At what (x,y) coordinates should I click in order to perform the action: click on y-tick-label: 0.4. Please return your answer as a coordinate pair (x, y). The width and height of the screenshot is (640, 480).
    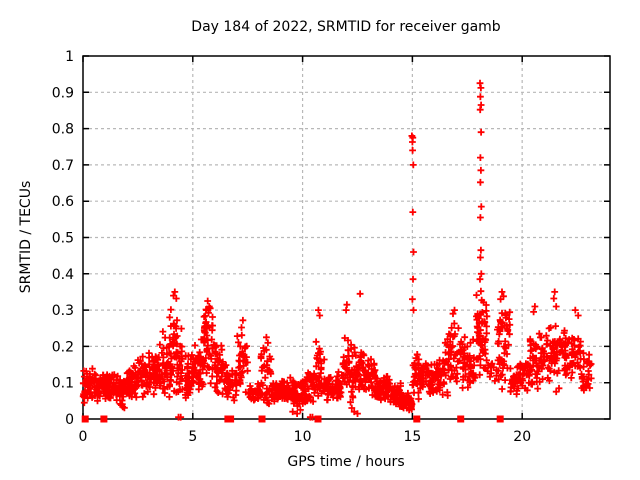
    Looking at the image, I should click on (63, 275).